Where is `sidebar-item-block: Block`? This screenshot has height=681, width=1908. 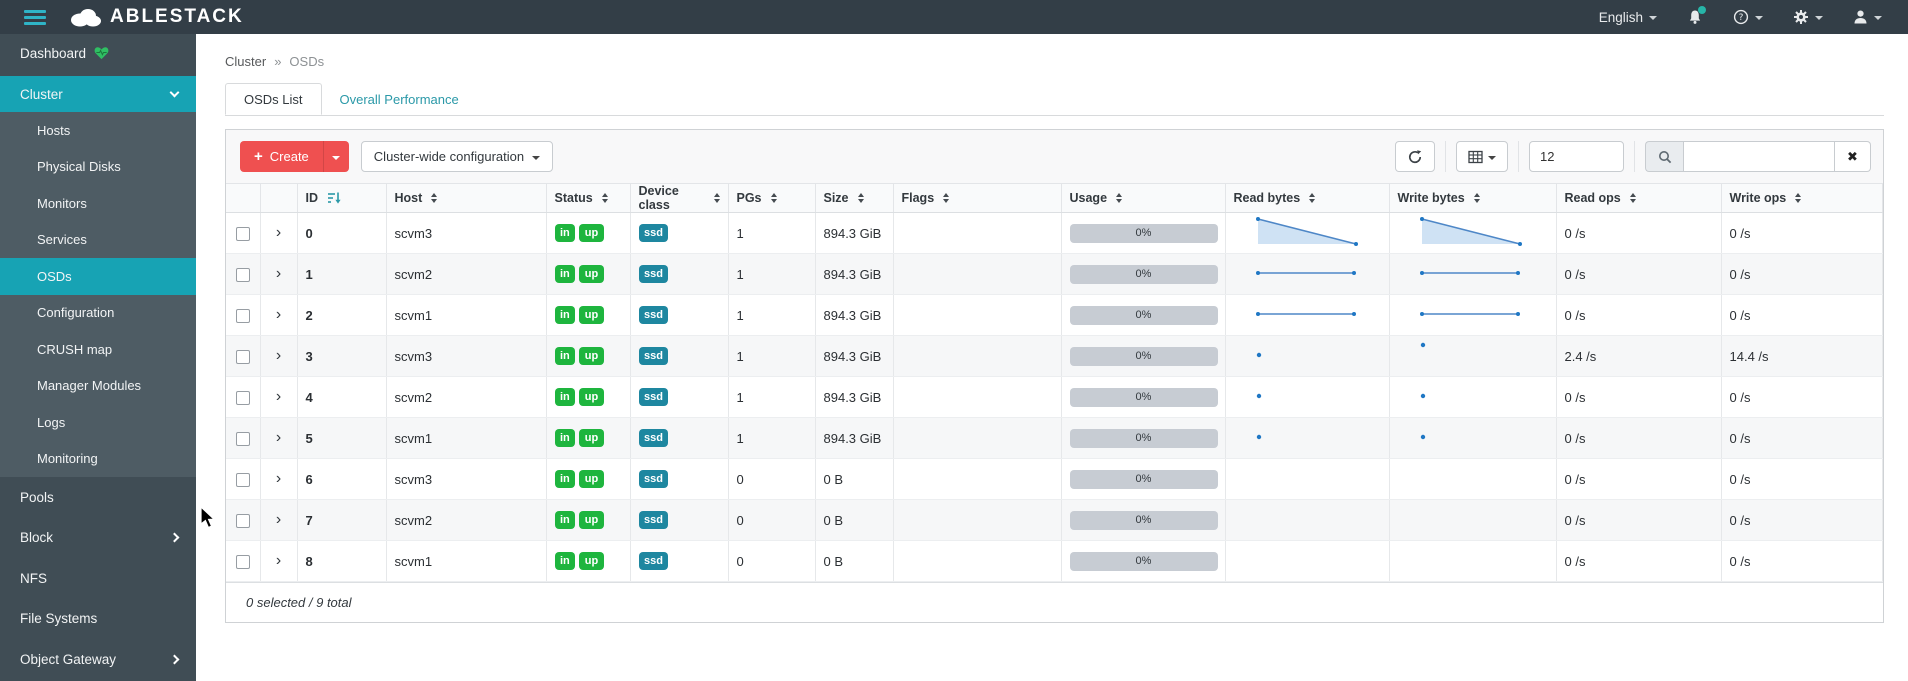
sidebar-item-block: Block is located at coordinates (98, 538).